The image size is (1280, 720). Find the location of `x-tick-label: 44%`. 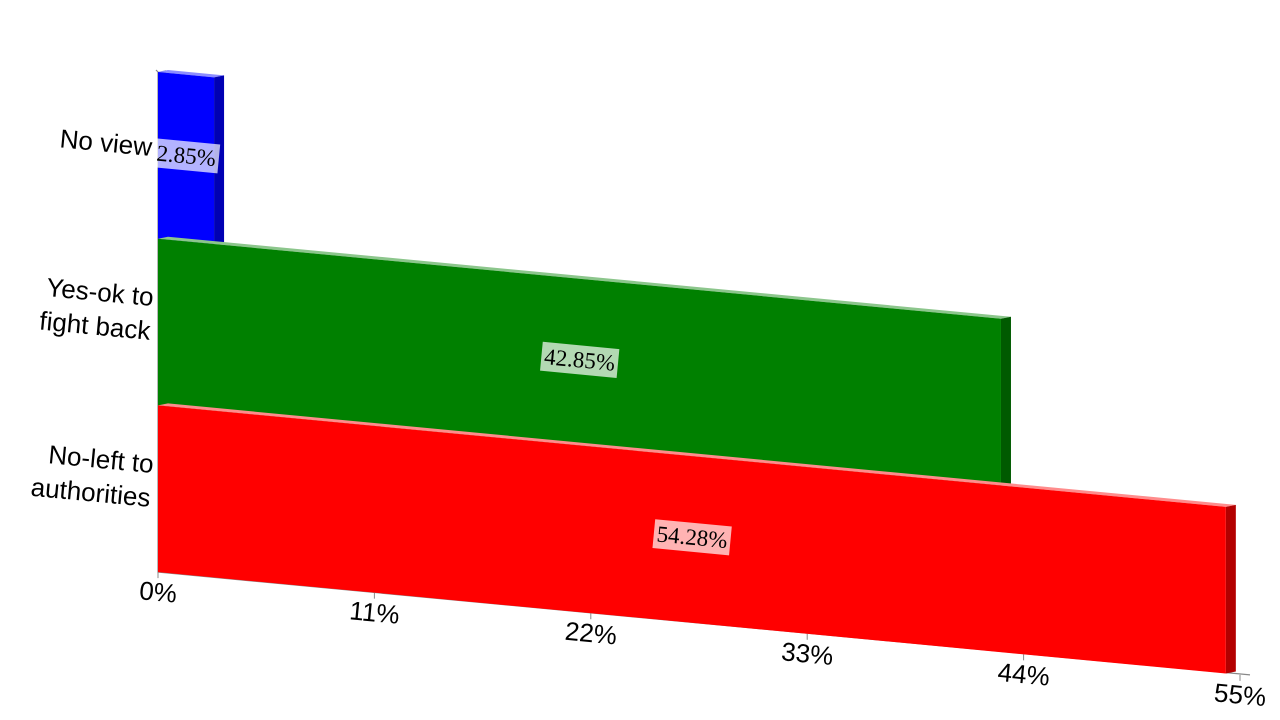

x-tick-label: 44% is located at coordinates (1023, 674).